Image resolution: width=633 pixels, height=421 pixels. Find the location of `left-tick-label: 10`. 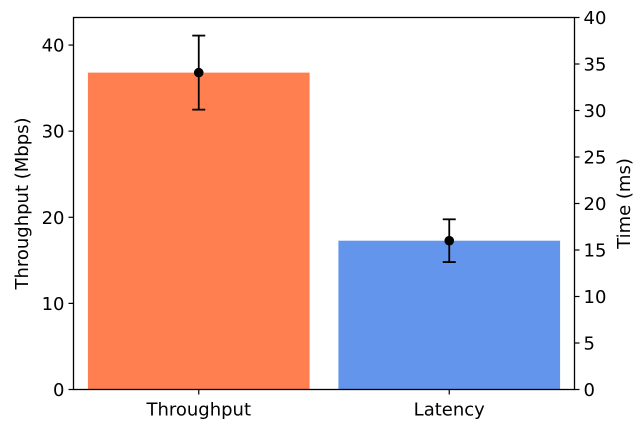

left-tick-label: 10 is located at coordinates (53, 304).